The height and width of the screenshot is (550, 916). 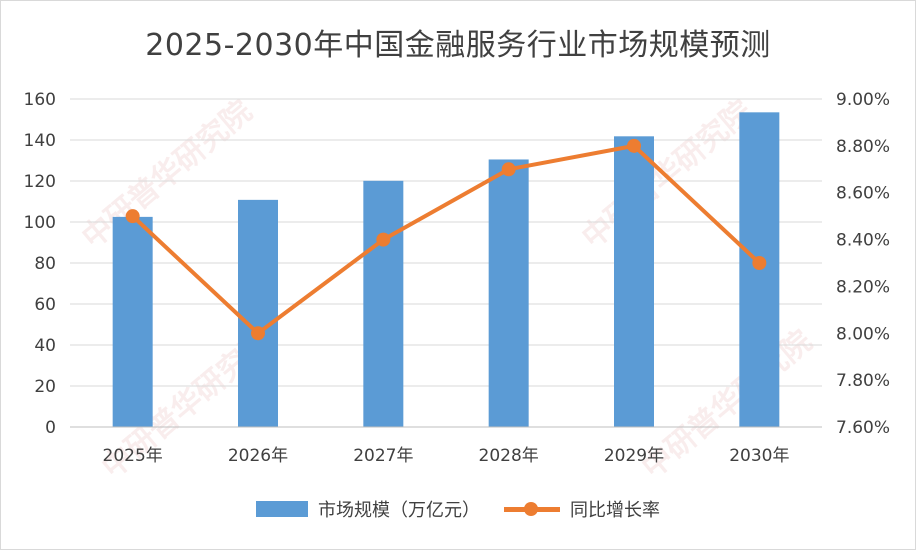 What do you see at coordinates (458, 45) in the screenshot?
I see `chart-title: 2025-2030年中国金融服务行业市场规模预测` at bounding box center [458, 45].